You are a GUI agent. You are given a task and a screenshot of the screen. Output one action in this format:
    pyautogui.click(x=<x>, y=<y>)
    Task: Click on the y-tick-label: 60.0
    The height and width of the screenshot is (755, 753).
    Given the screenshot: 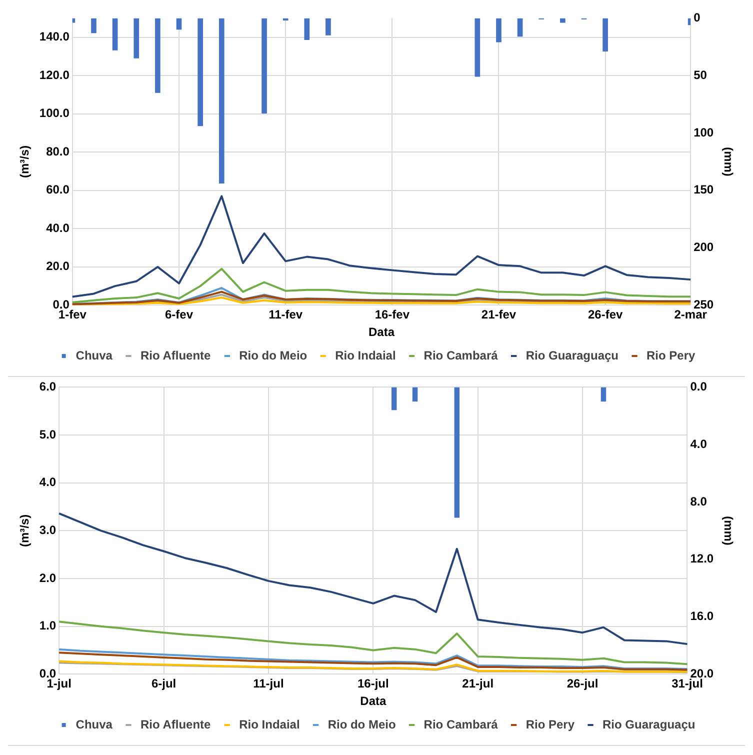 What is the action you would take?
    pyautogui.click(x=58, y=189)
    